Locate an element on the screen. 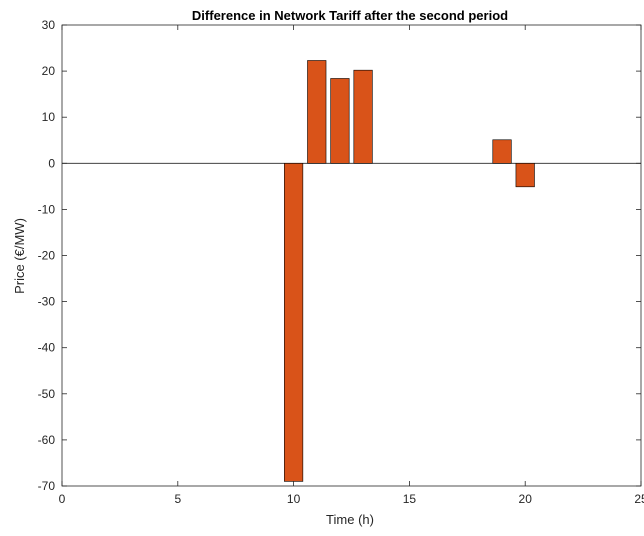 The image size is (644, 536). bar-t12 is located at coordinates (340, 121).